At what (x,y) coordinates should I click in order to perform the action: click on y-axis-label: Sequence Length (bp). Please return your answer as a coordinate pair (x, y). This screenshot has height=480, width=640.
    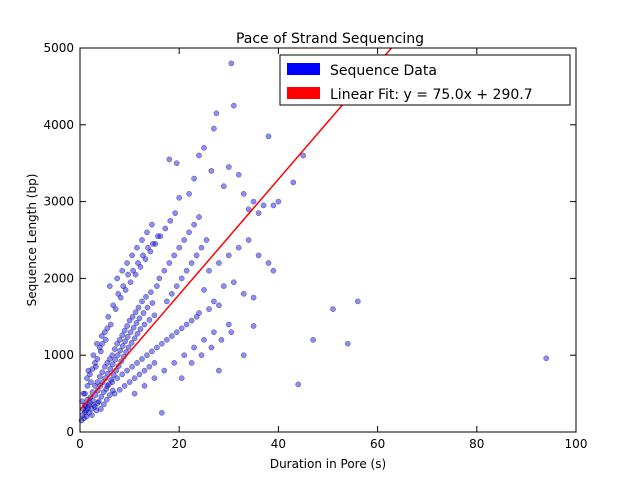
    Looking at the image, I should click on (32, 240).